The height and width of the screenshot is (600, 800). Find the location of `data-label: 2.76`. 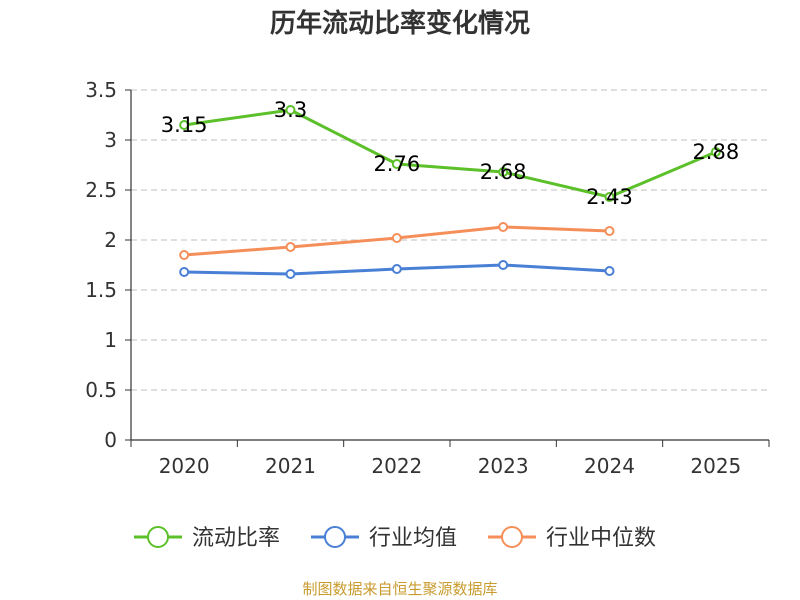

data-label: 2.76 is located at coordinates (396, 164).